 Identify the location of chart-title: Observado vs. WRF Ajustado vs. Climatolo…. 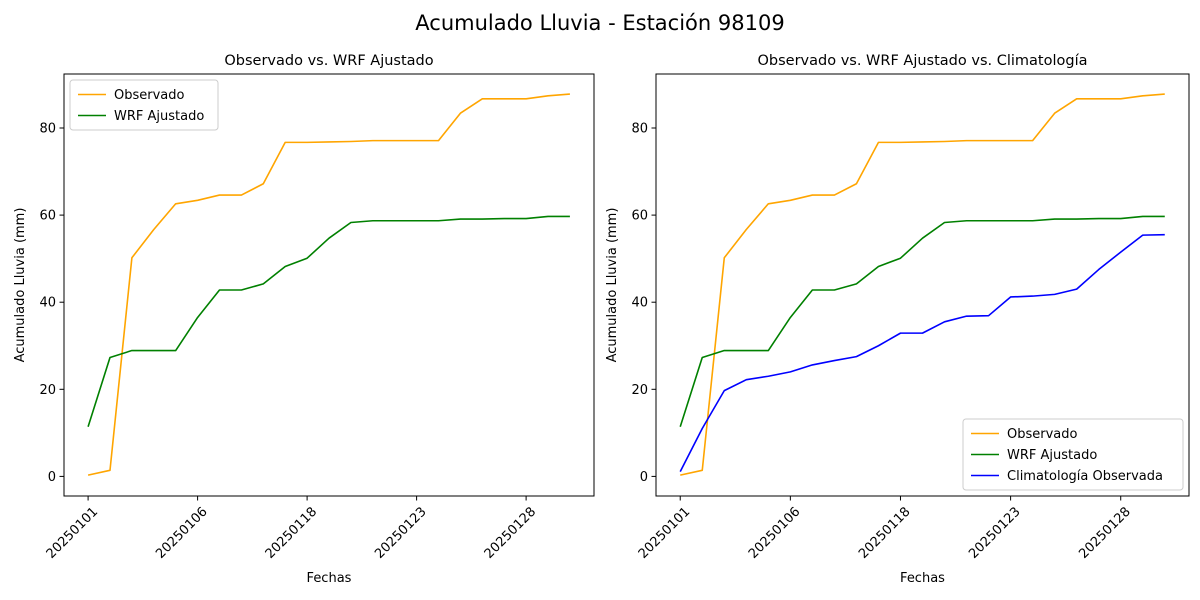
(923, 61).